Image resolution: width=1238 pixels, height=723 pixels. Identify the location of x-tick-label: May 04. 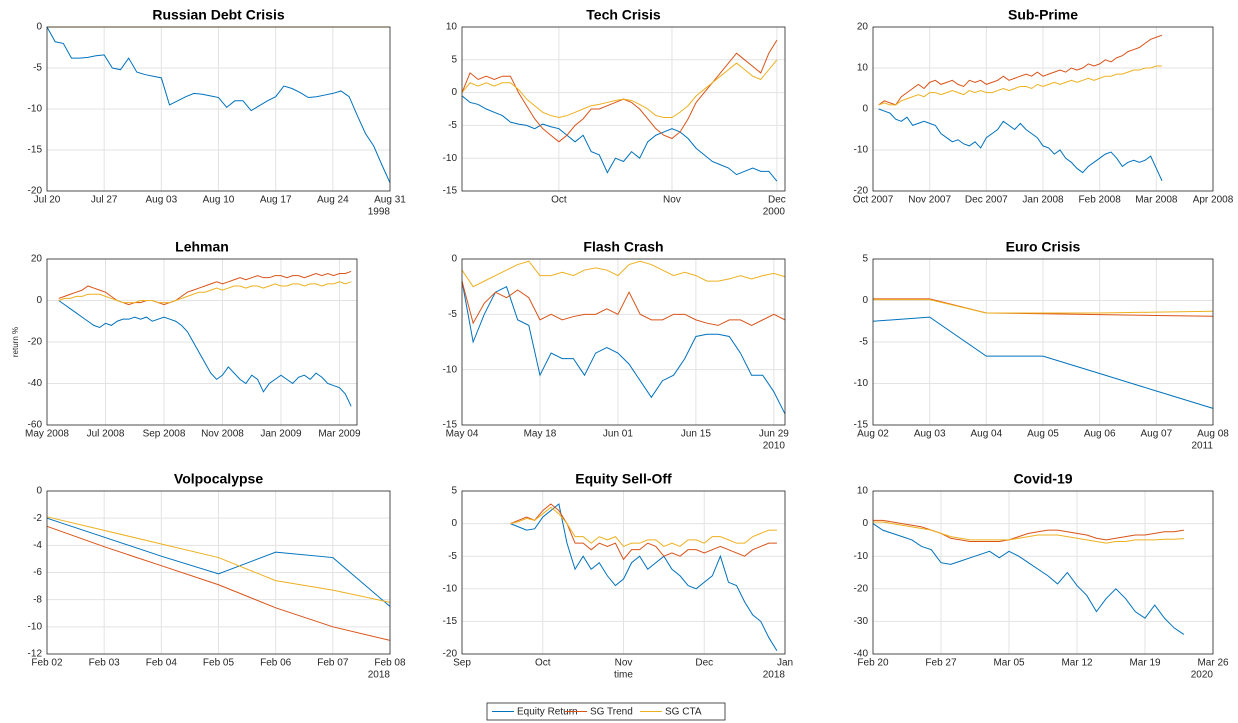
(462, 434).